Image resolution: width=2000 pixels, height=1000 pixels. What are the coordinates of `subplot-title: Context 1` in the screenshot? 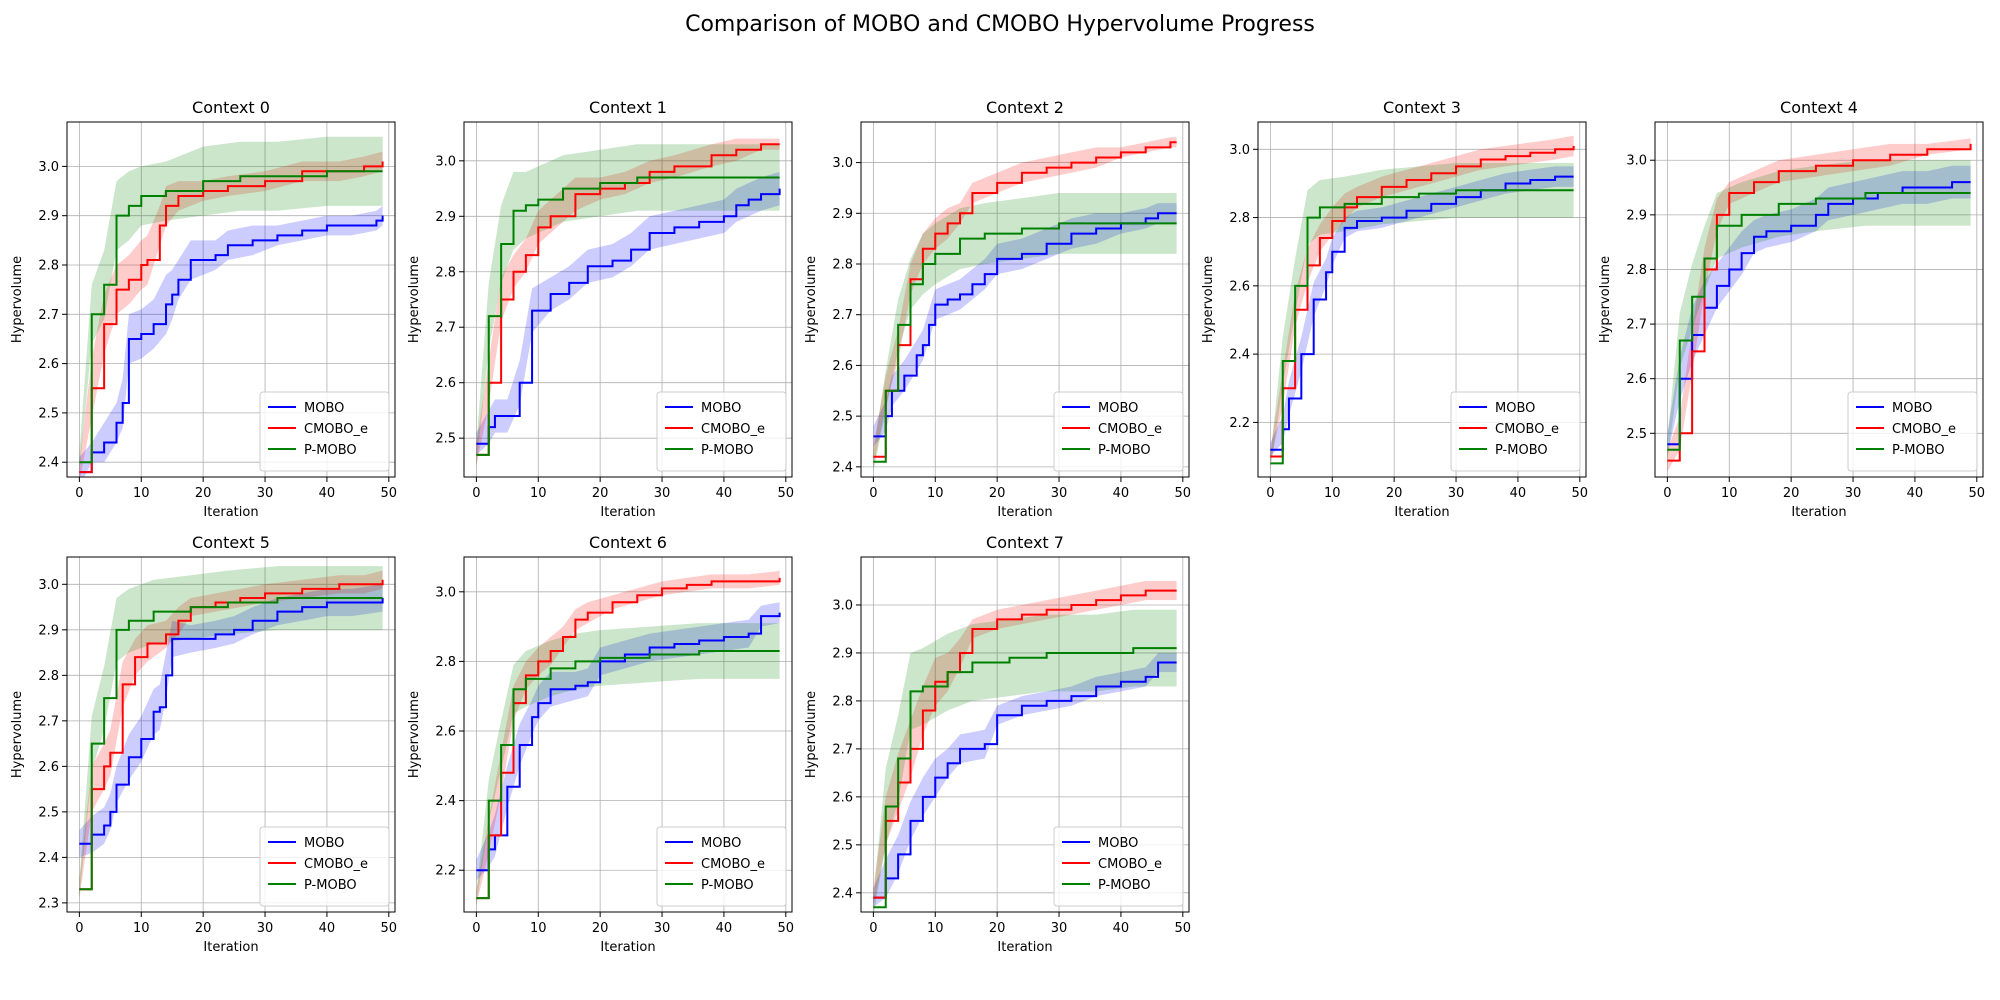 It's located at (628, 107).